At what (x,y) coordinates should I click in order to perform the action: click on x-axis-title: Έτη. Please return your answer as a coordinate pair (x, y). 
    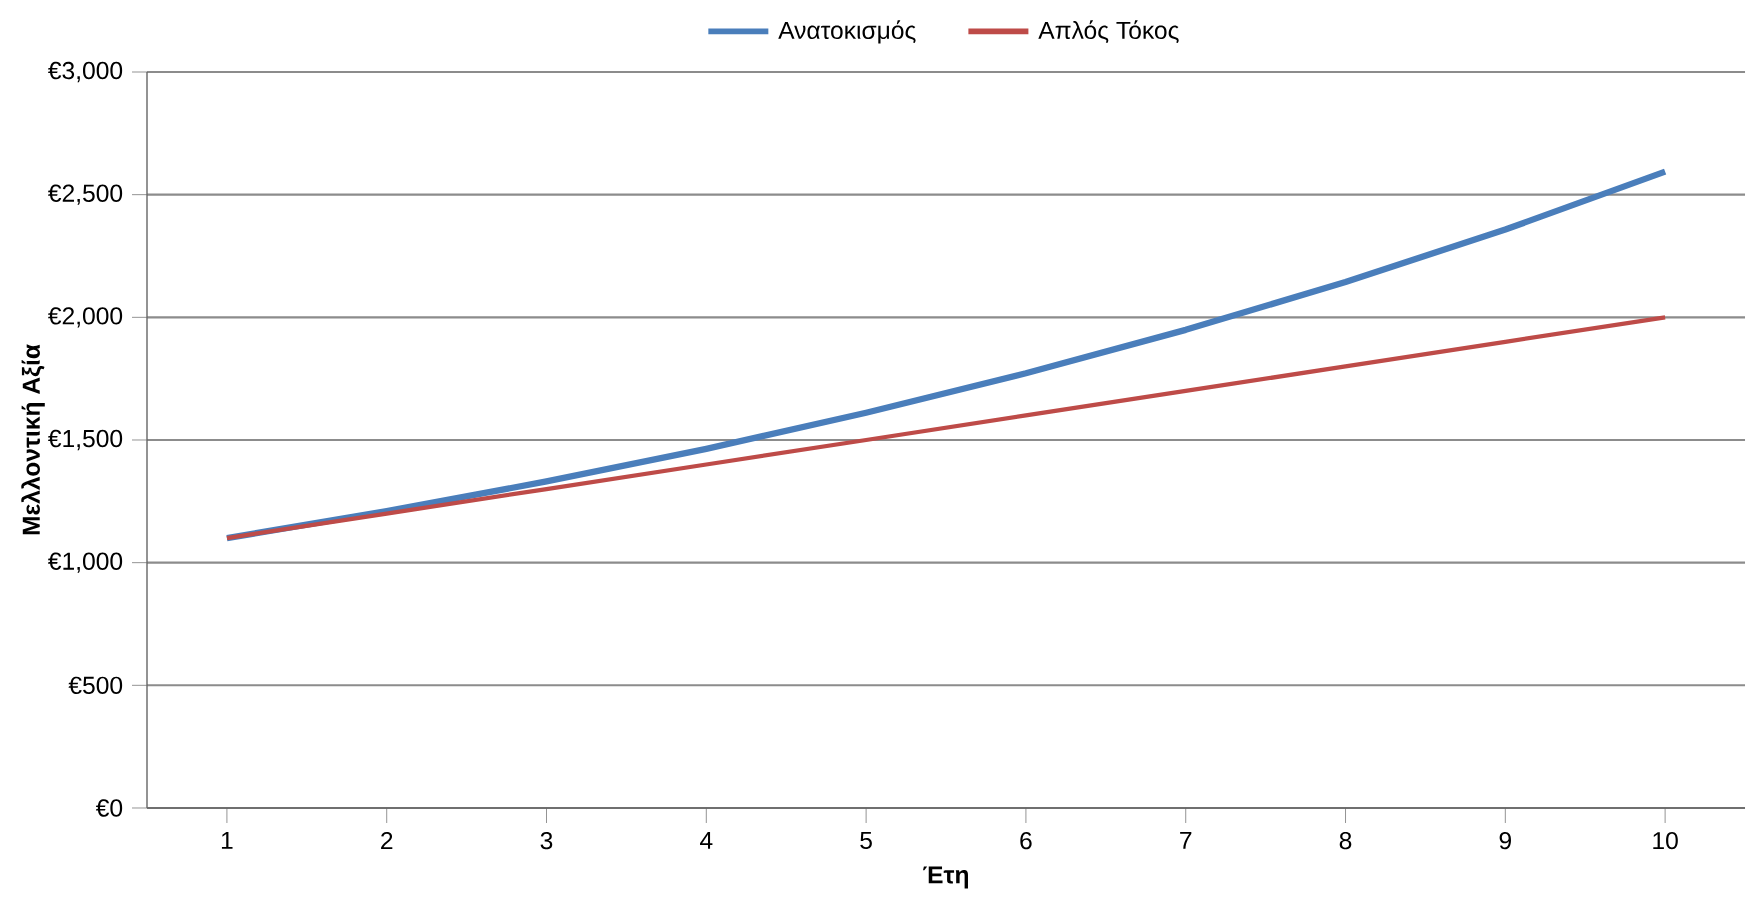
    Looking at the image, I should click on (945, 877).